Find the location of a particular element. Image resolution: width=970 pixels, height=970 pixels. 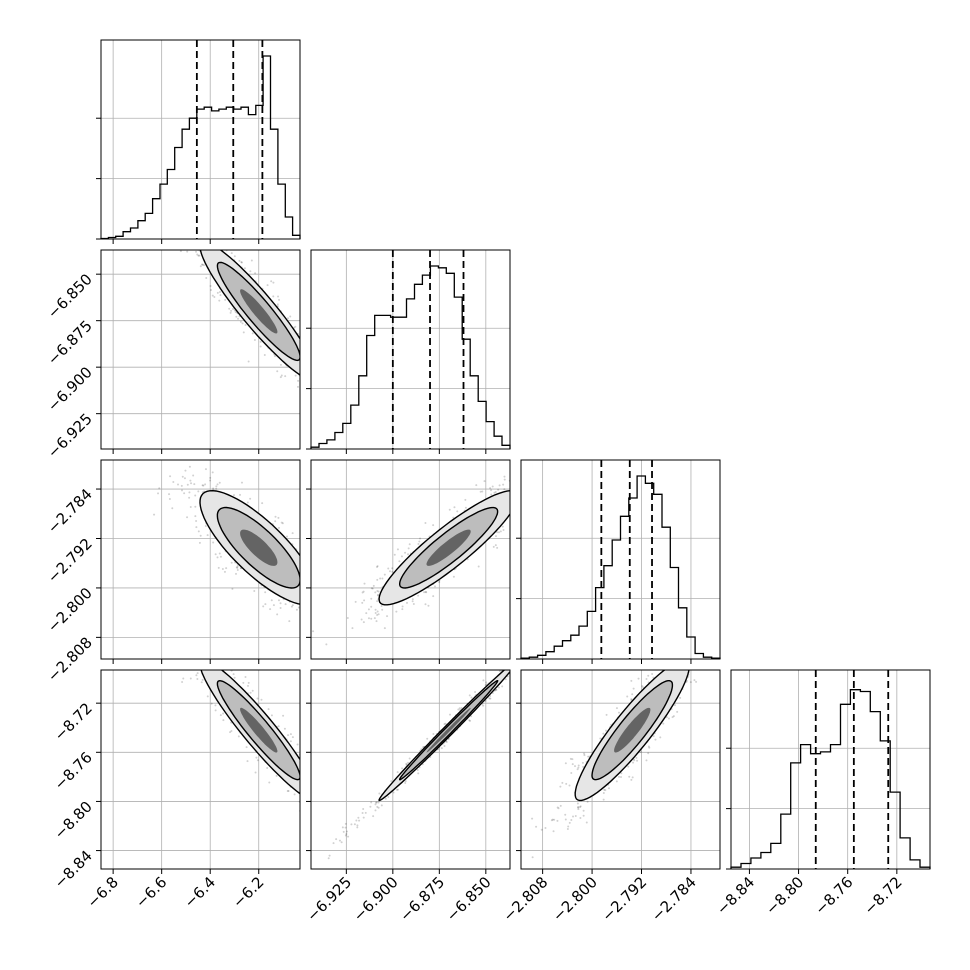

y-tick-label: −8.72 is located at coordinates (73, 721).